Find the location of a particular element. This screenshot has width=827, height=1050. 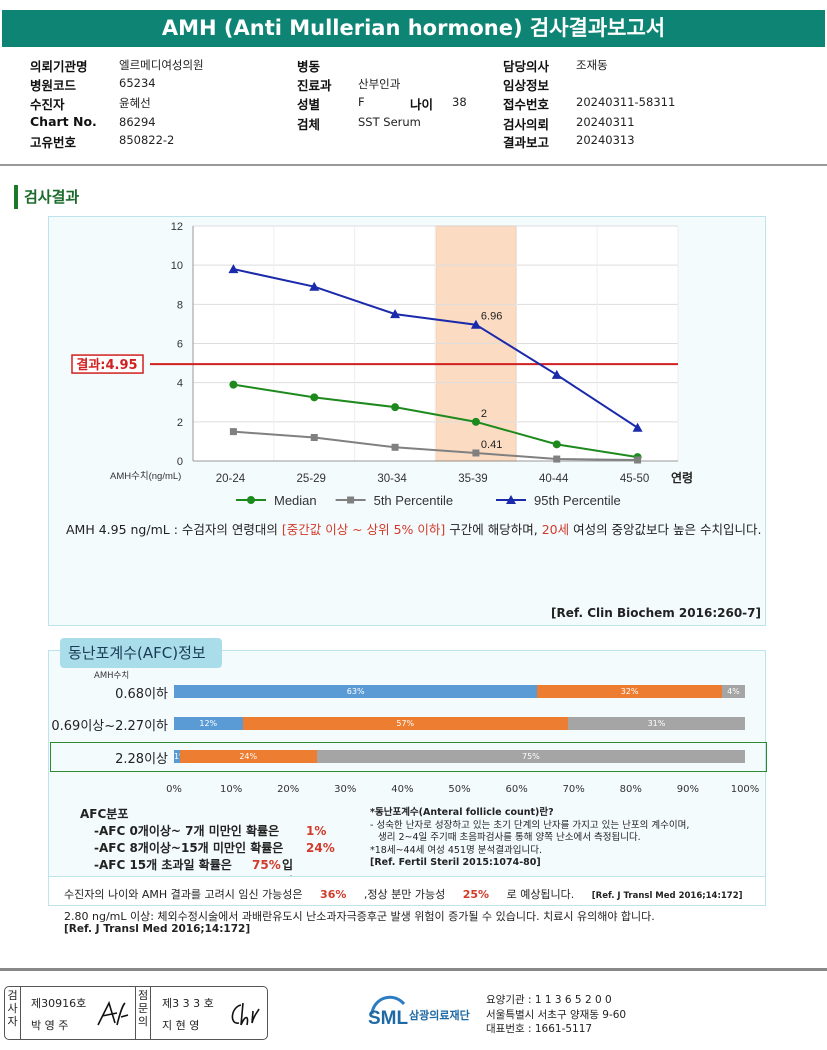

info-value: SST Serum is located at coordinates (389, 122).